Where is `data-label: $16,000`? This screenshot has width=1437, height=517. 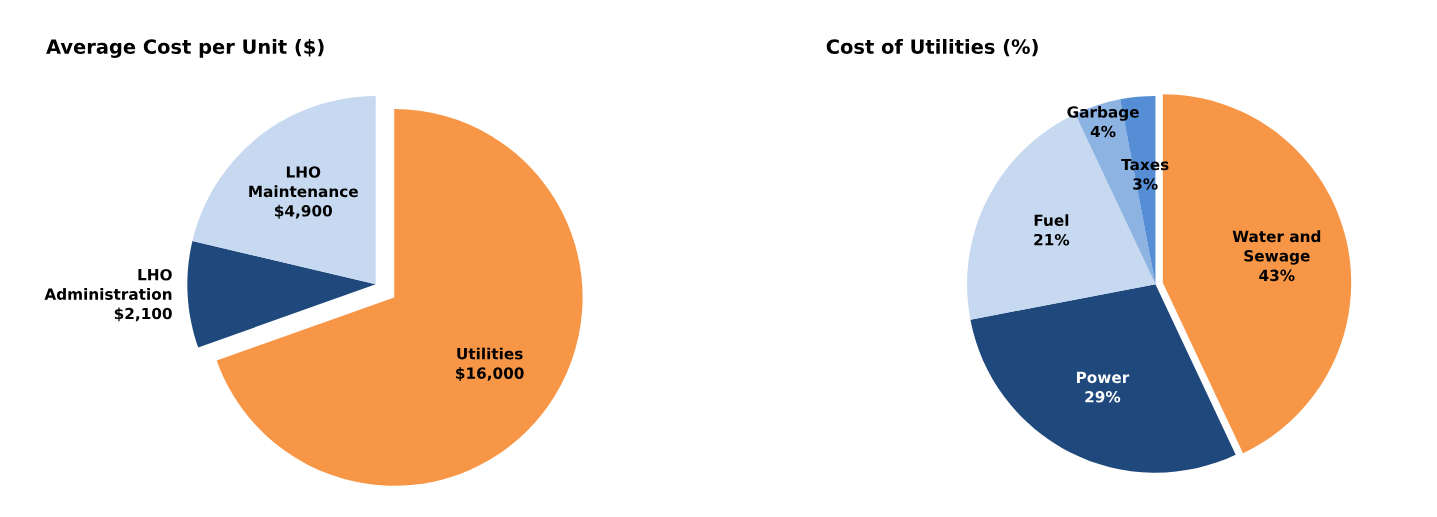 data-label: $16,000 is located at coordinates (490, 374).